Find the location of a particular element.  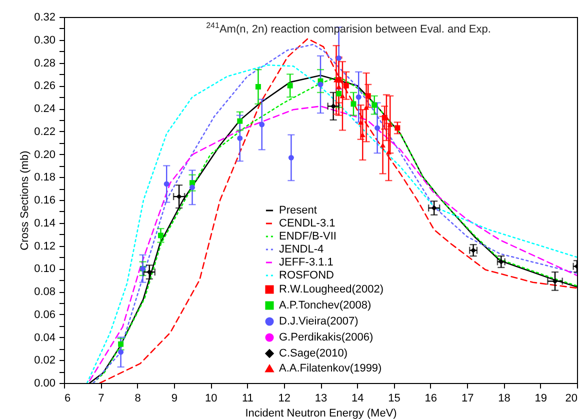

y-tick-label: 0.20 is located at coordinates (45, 154).